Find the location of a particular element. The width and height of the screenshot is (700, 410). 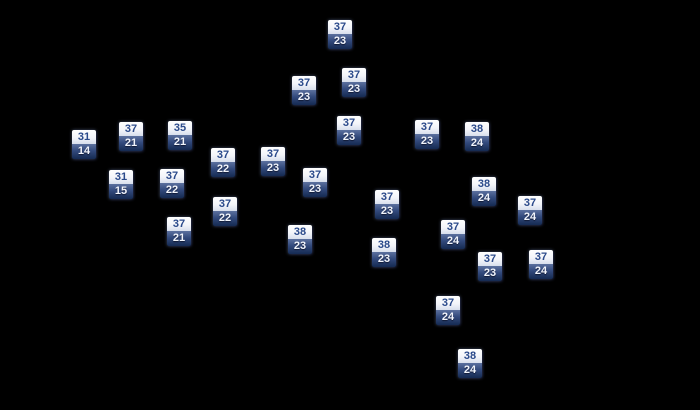

high-temp: 35 is located at coordinates (180, 128).